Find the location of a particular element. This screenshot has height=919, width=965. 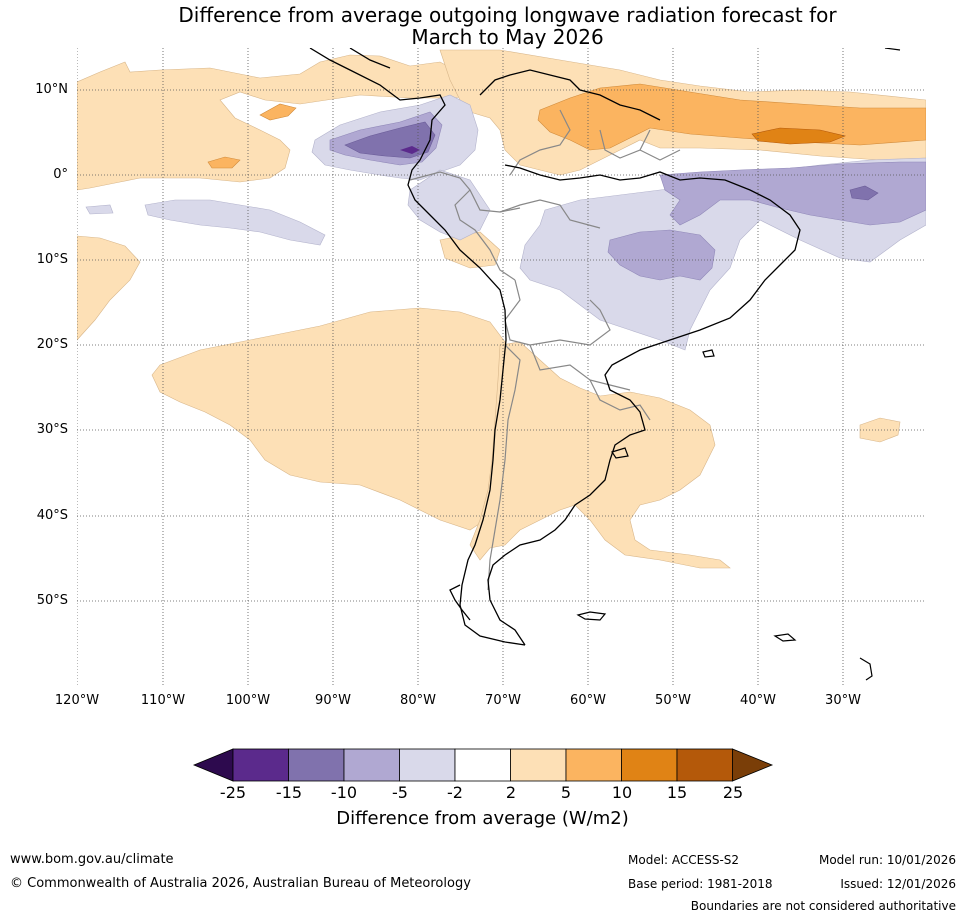

lon-label-40w: 40°W is located at coordinates (758, 700).